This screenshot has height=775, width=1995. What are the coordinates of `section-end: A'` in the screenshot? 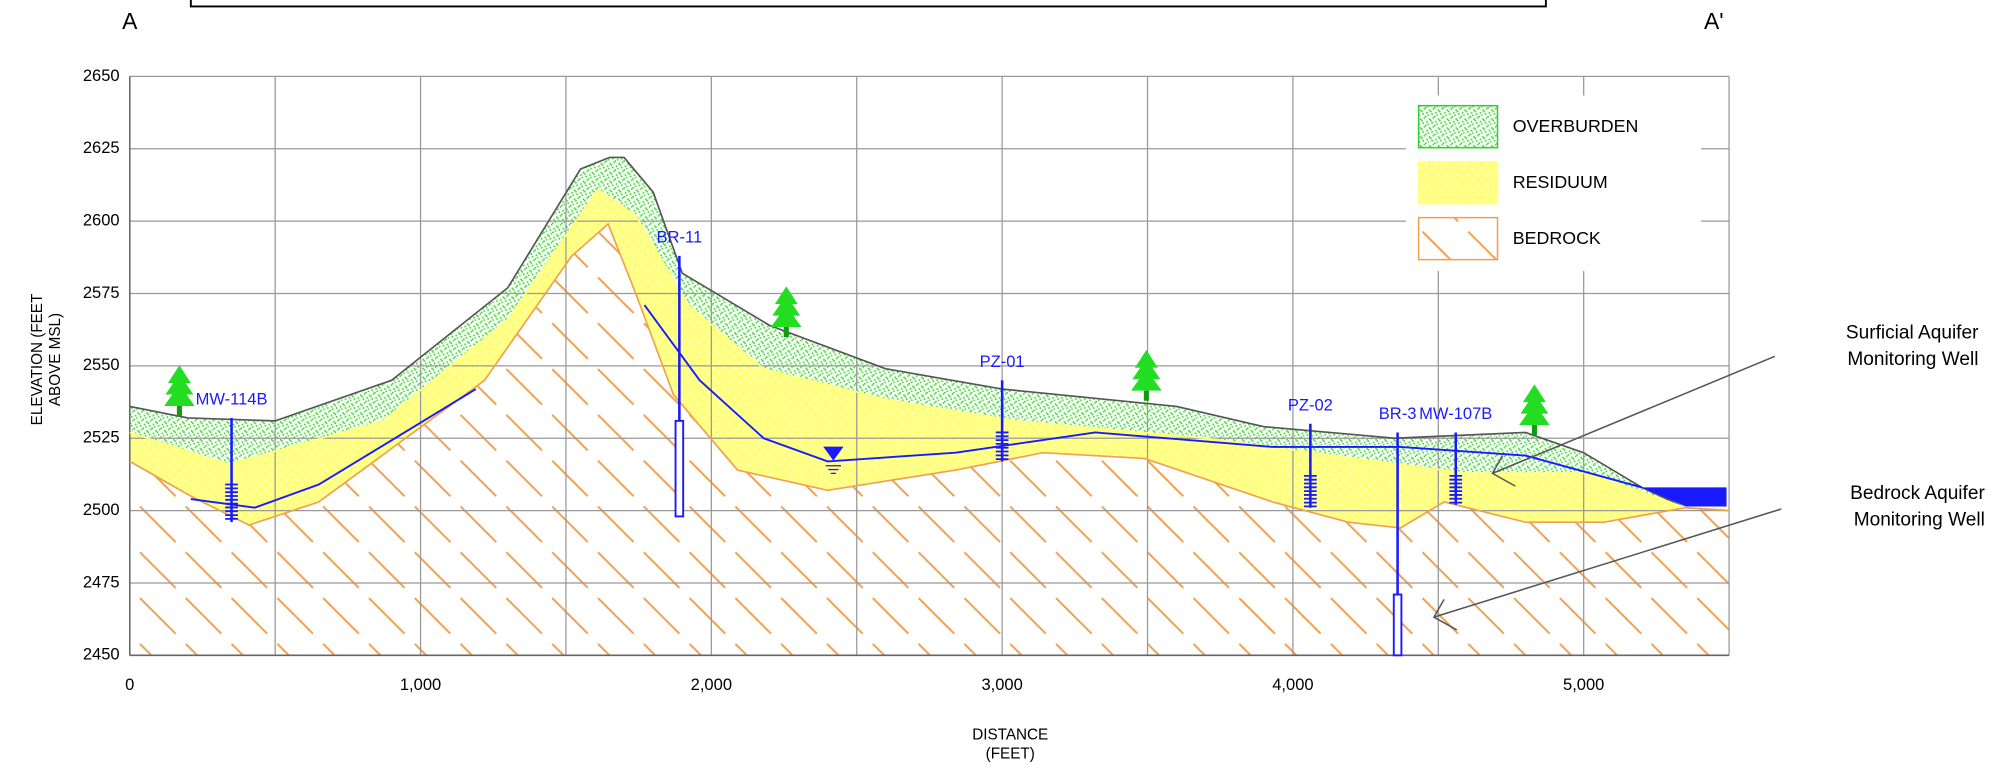 It's located at (1714, 21).